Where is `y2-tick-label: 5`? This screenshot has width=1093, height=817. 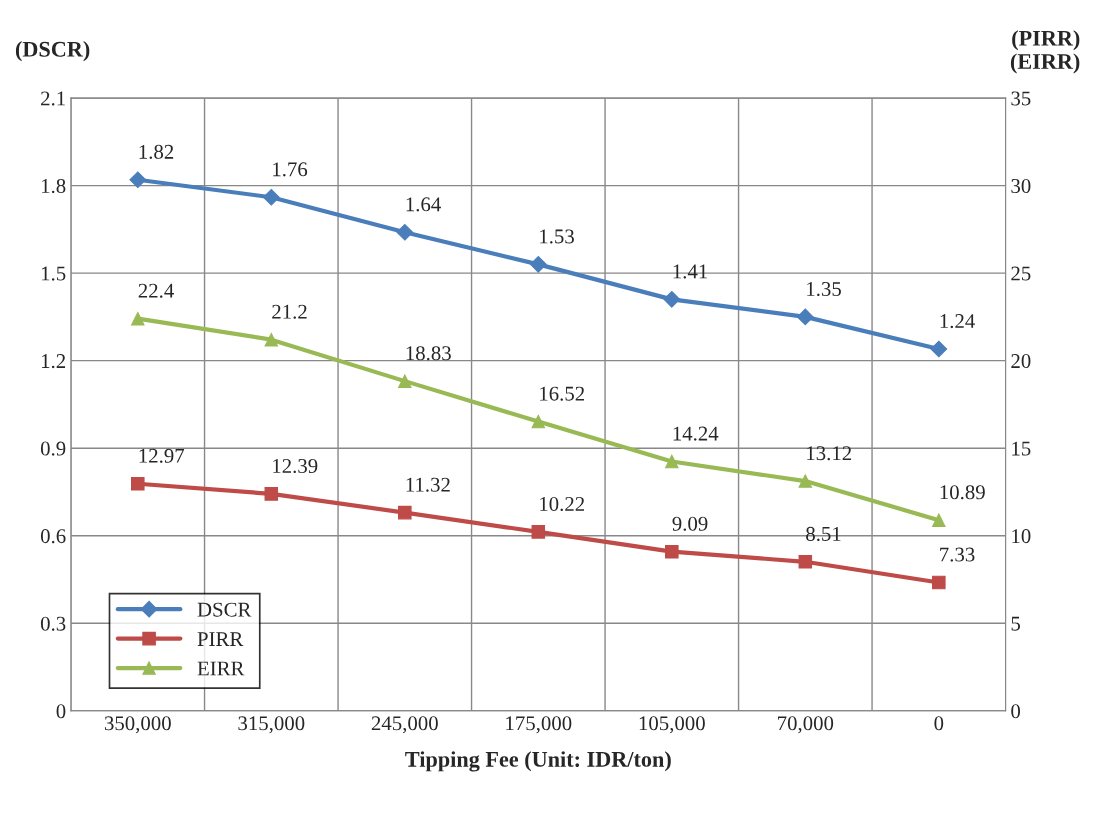
y2-tick-label: 5 is located at coordinates (1016, 623).